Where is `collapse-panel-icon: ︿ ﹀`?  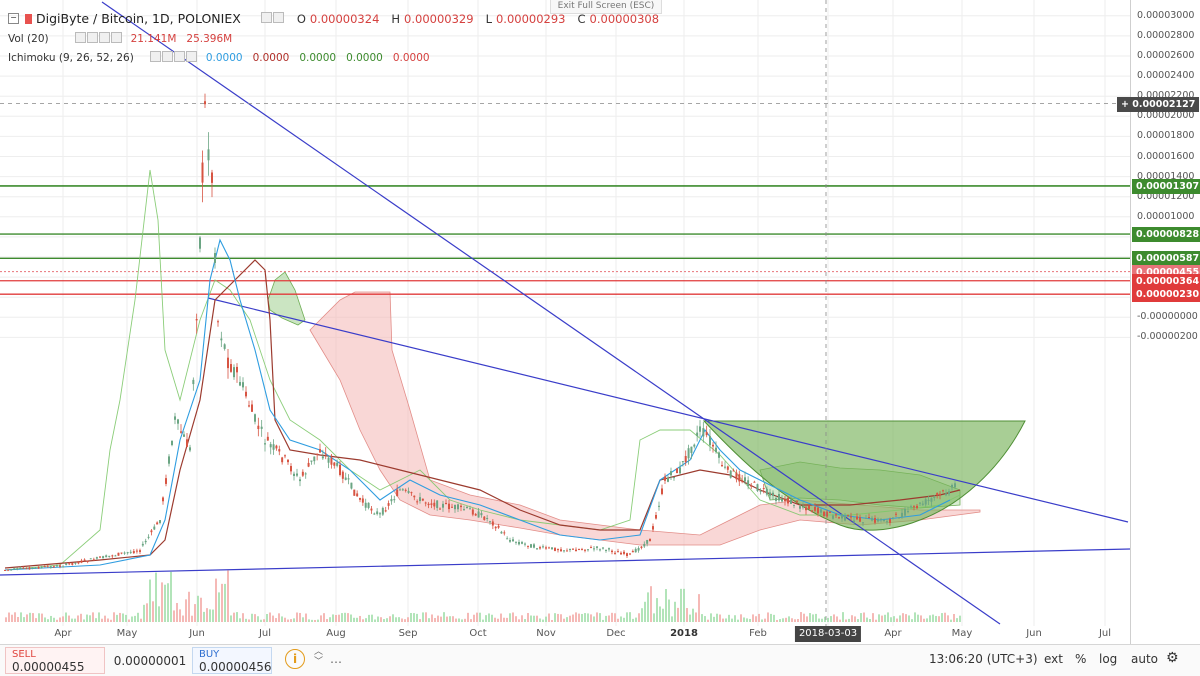
collapse-panel-icon: ︿ ﹀ is located at coordinates (319, 657).